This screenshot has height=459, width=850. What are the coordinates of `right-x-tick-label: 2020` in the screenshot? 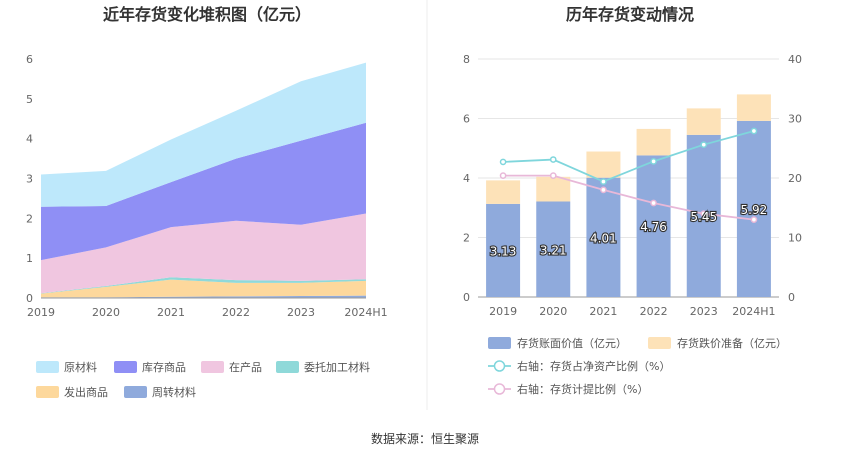 It's located at (553, 311).